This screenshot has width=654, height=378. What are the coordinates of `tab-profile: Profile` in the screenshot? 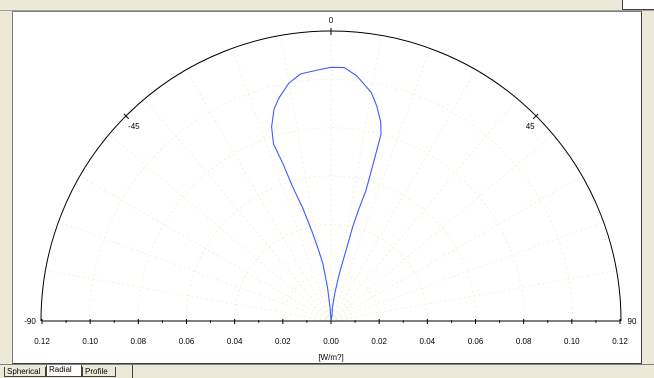 It's located at (99, 372).